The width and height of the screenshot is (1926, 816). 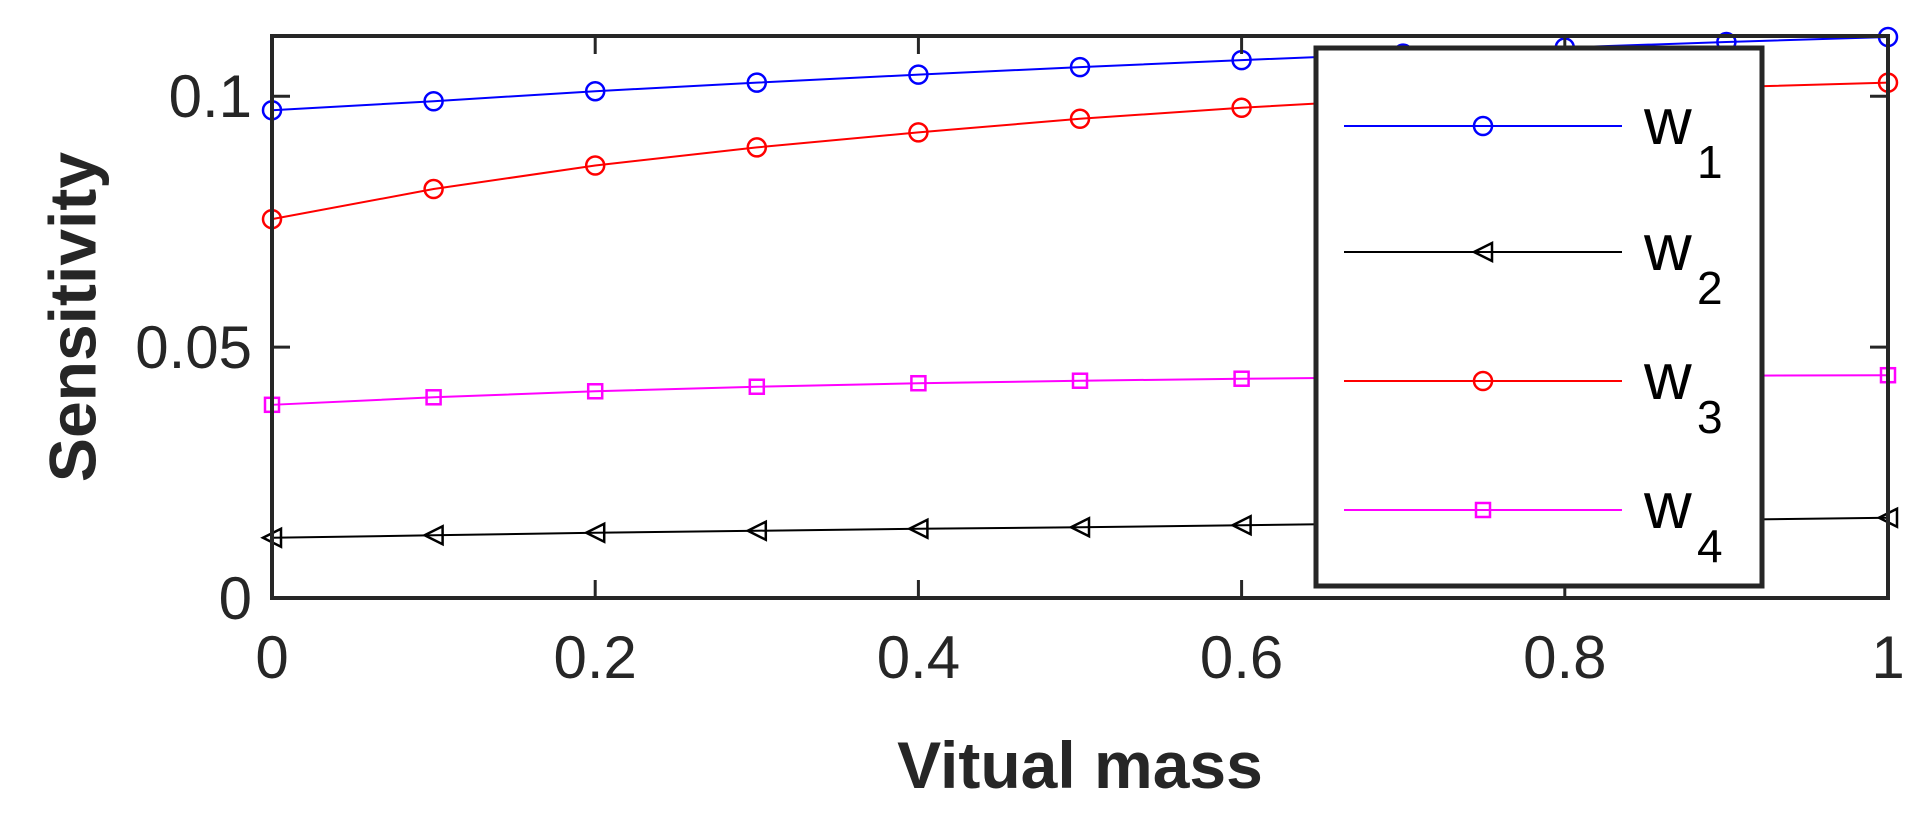 What do you see at coordinates (210, 96) in the screenshot?
I see `y-tick-label: 0.1` at bounding box center [210, 96].